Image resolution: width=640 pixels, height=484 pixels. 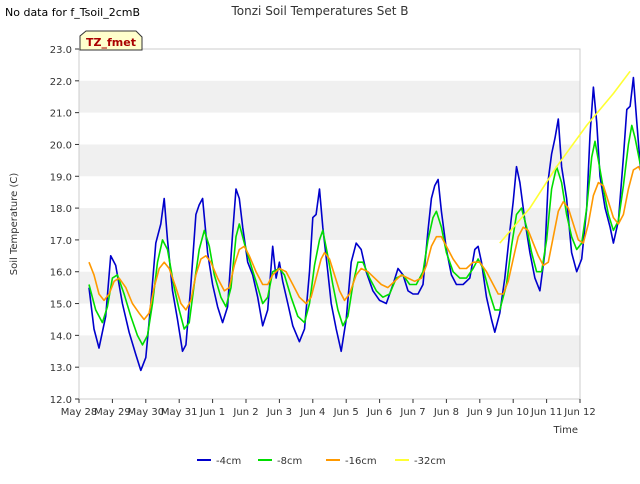 I want to click on y-tick-label: 23.0, so click(x=61, y=50).